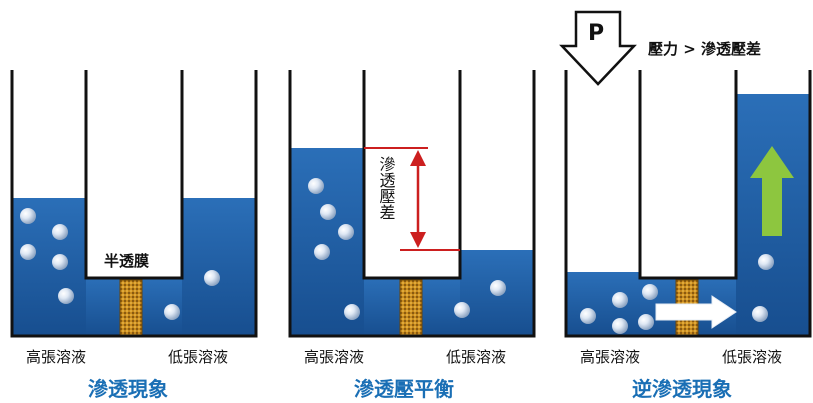  What do you see at coordinates (596, 33) in the screenshot?
I see `p-label: P` at bounding box center [596, 33].